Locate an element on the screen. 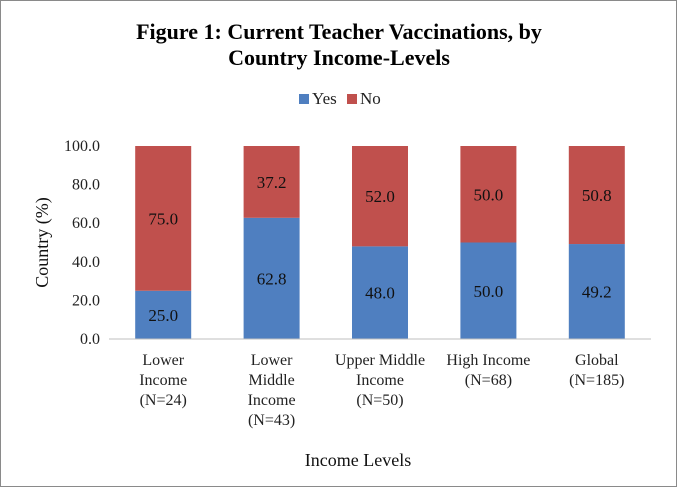 This screenshot has height=488, width=677. data-label-no: 50.8 is located at coordinates (597, 195).